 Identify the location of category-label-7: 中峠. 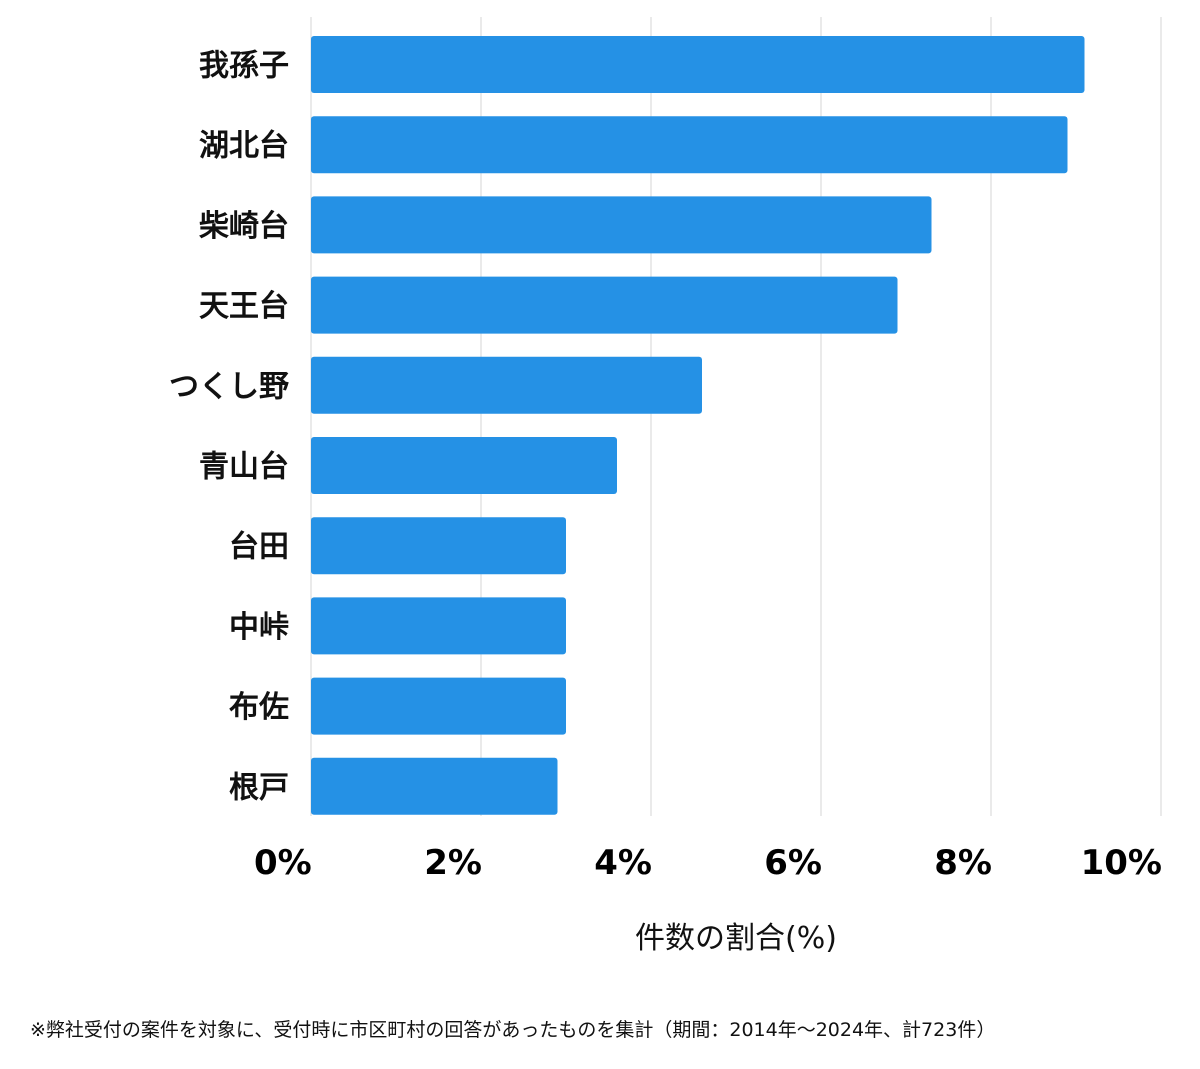
(259, 627).